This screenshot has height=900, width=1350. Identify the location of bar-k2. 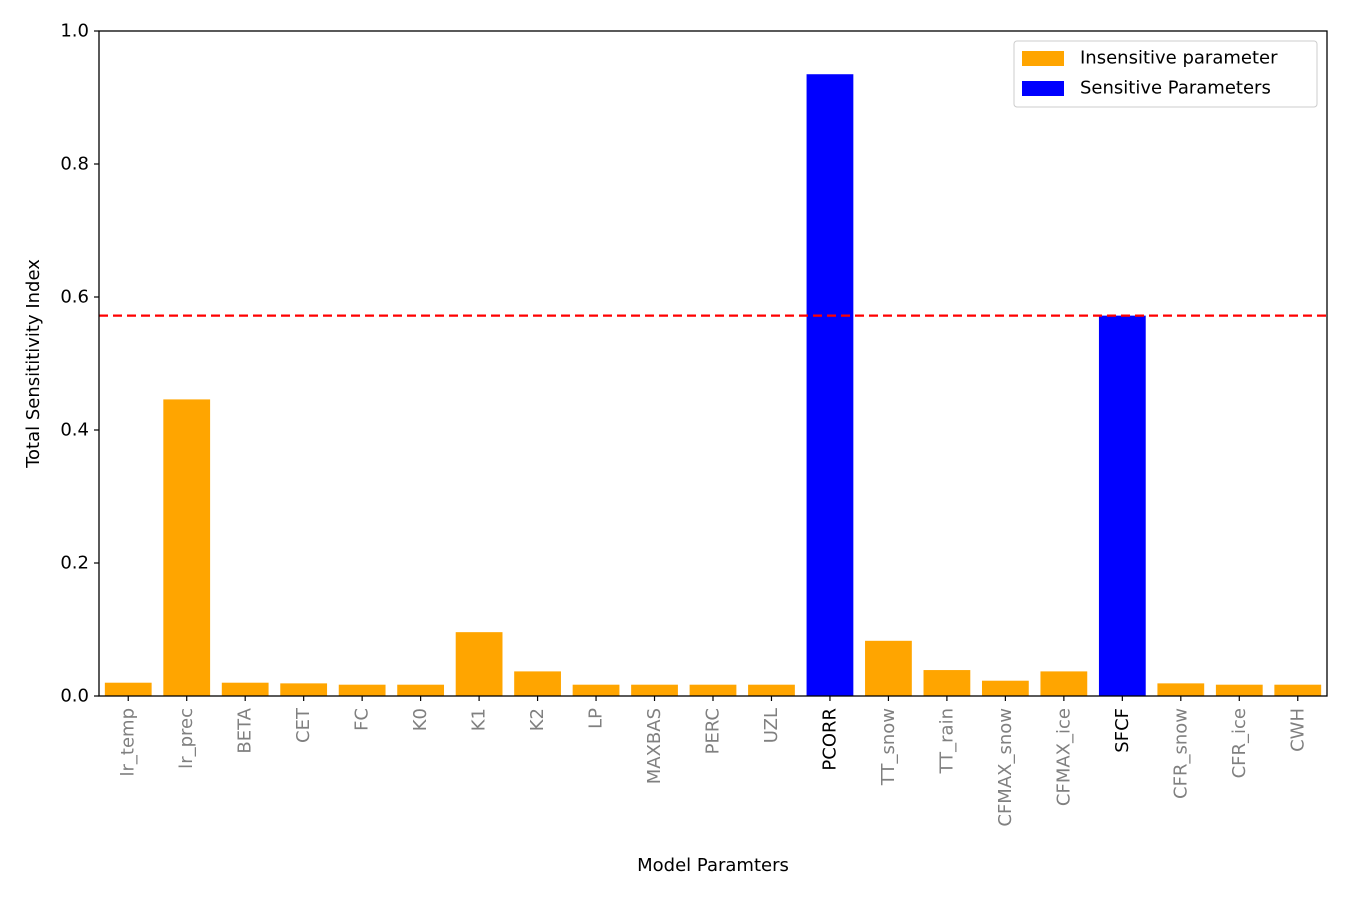
(537, 683).